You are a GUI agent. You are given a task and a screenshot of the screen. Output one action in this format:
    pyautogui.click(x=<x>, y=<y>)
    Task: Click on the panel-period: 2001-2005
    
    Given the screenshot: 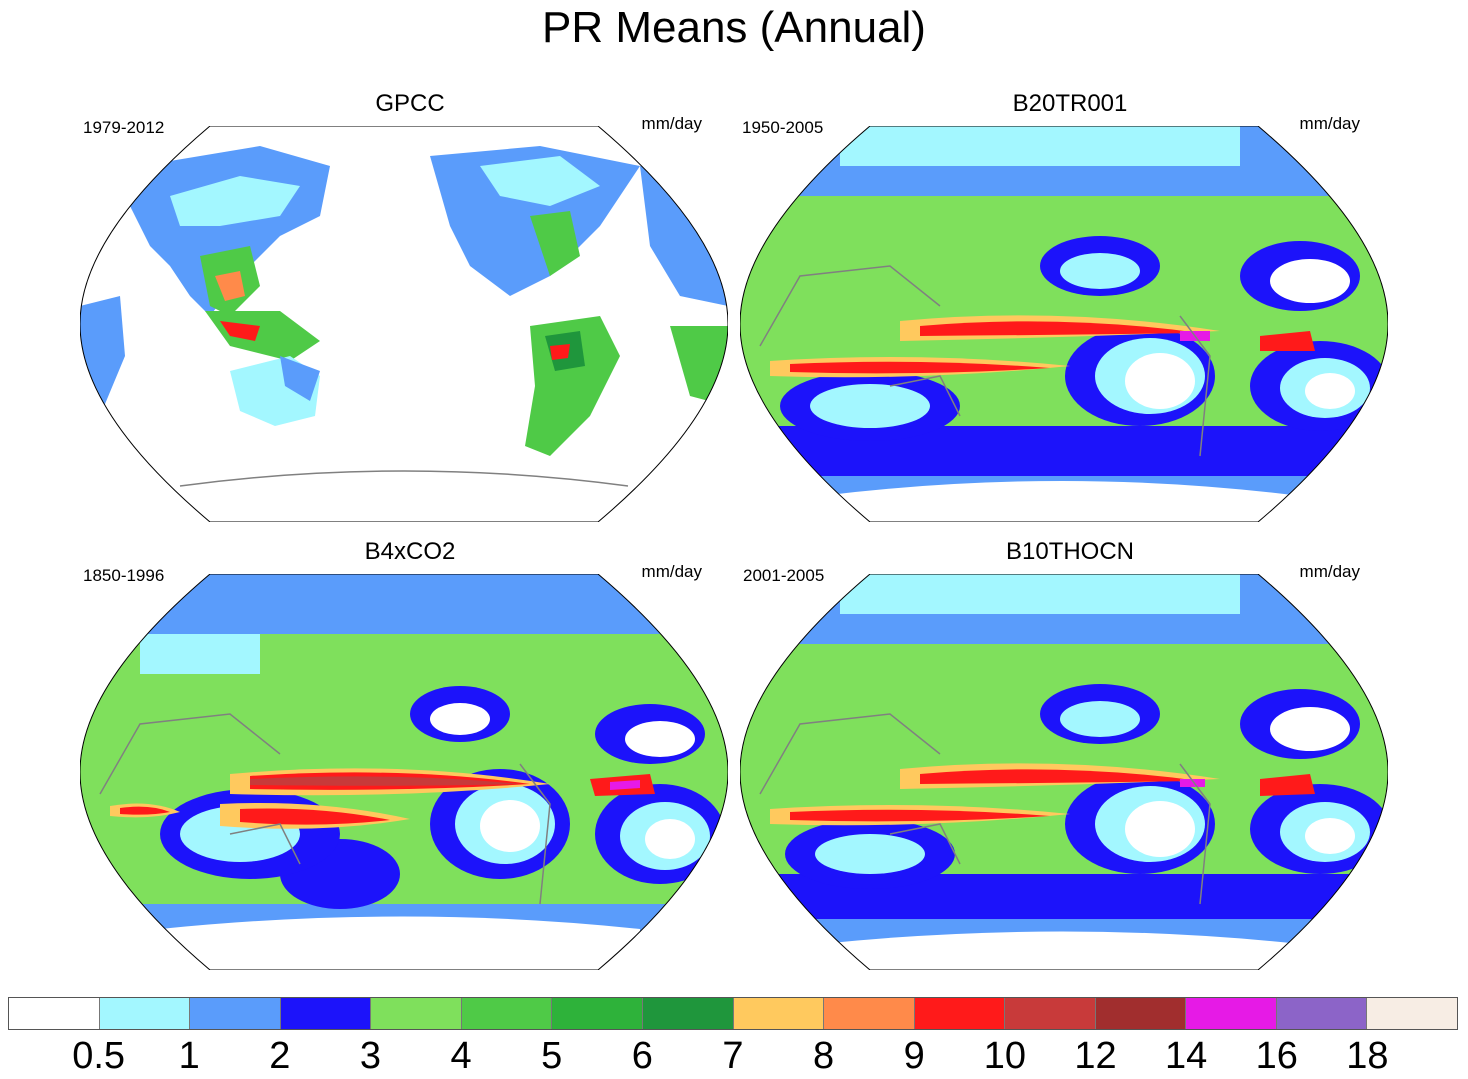 What is the action you would take?
    pyautogui.click(x=784, y=575)
    